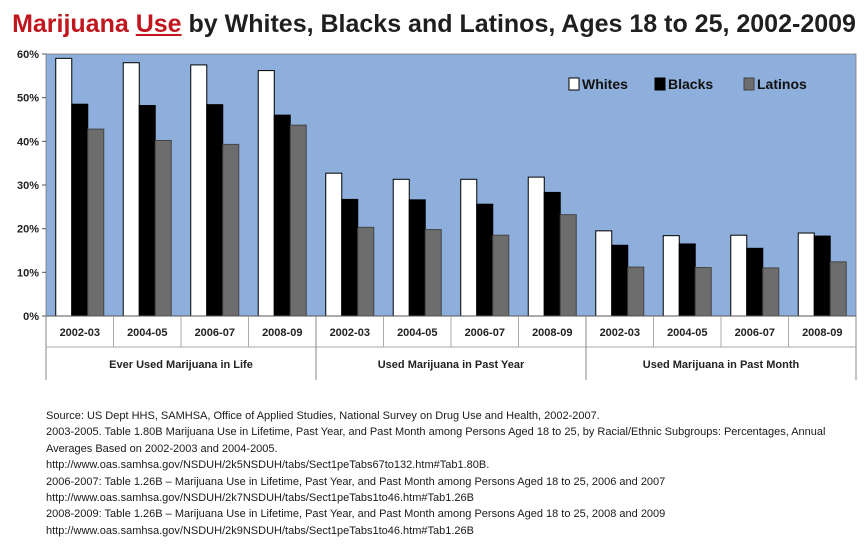 This screenshot has width=868, height=547. I want to click on x-group-label: Used Marijuana in Past Month, so click(721, 365).